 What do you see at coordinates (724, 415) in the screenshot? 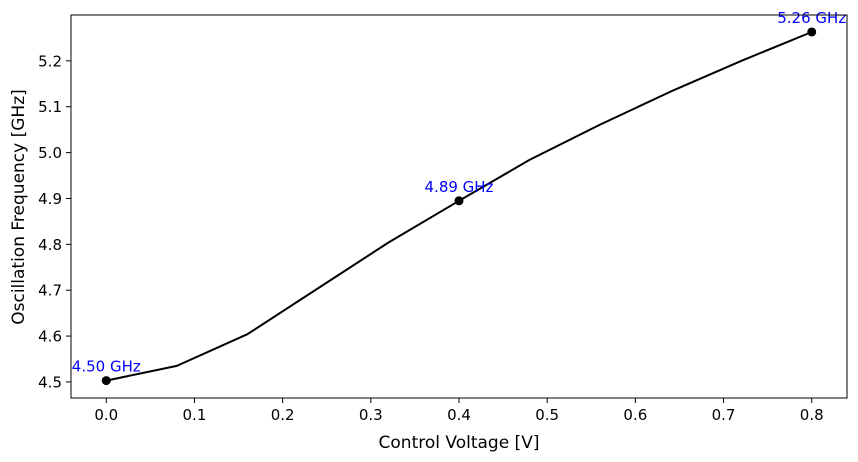
I see `x-tick-label: 0.7` at bounding box center [724, 415].